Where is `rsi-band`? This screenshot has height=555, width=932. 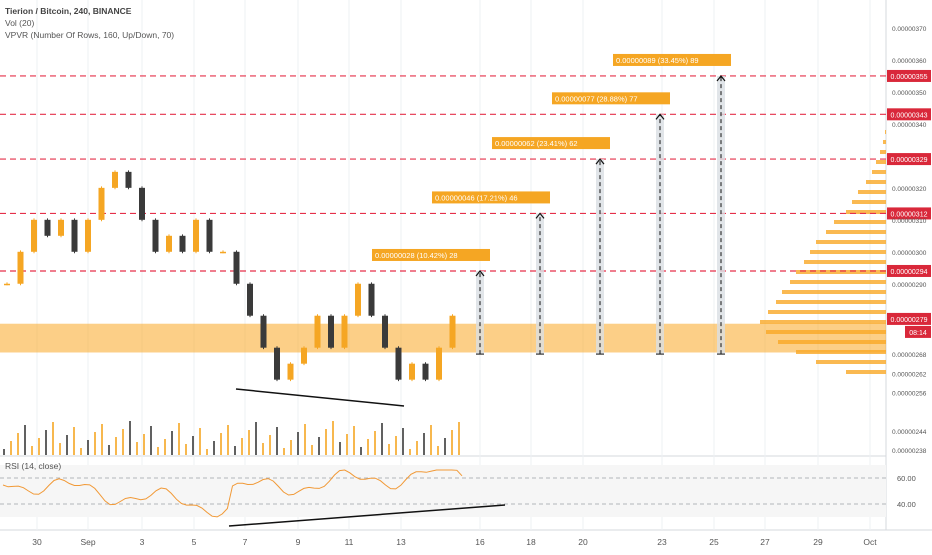
rsi-band is located at coordinates (443, 491).